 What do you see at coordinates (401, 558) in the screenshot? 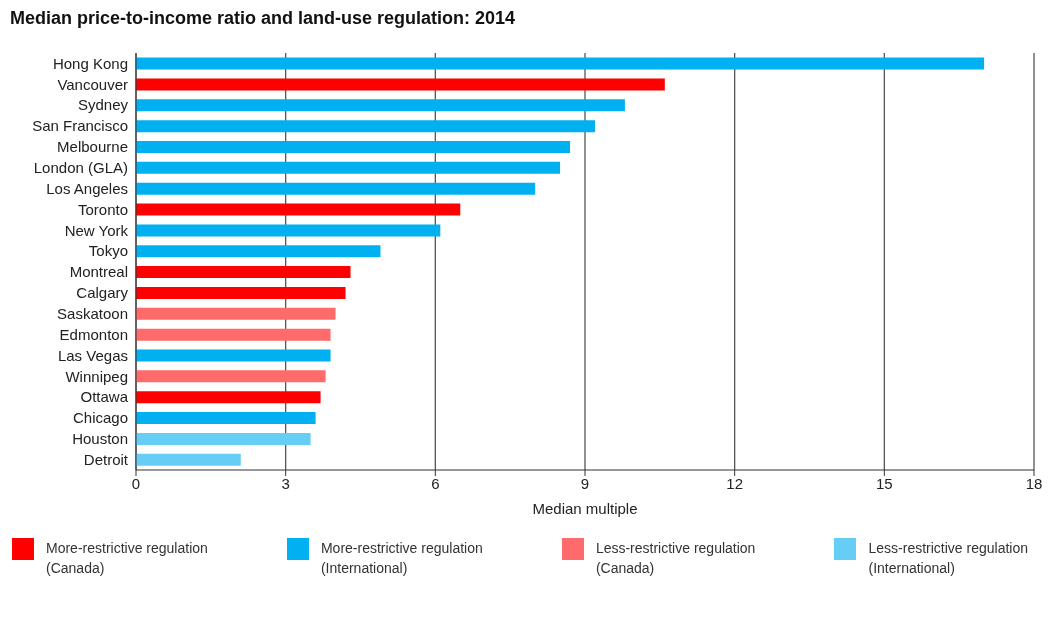
I see `legend-label: More-restrictive regulation (International)` at bounding box center [401, 558].